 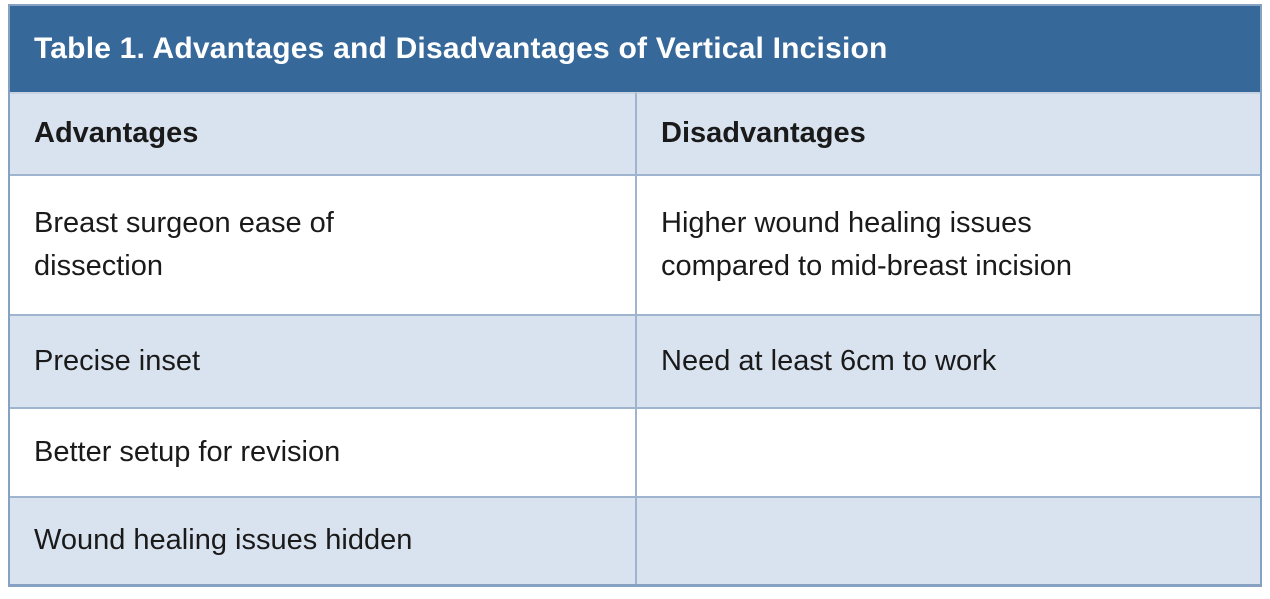 I want to click on table-row: Better setup for revision, so click(x=635, y=451).